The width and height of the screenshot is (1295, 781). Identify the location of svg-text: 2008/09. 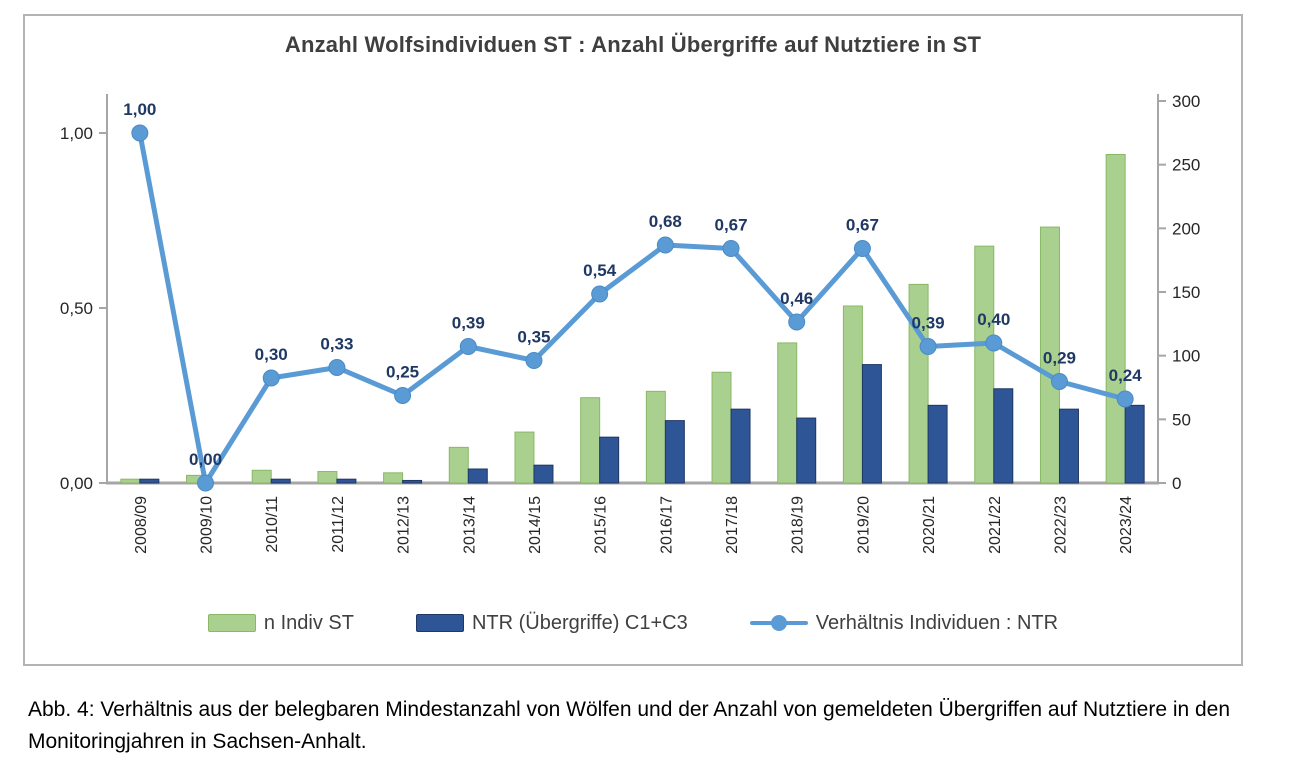
(141, 525).